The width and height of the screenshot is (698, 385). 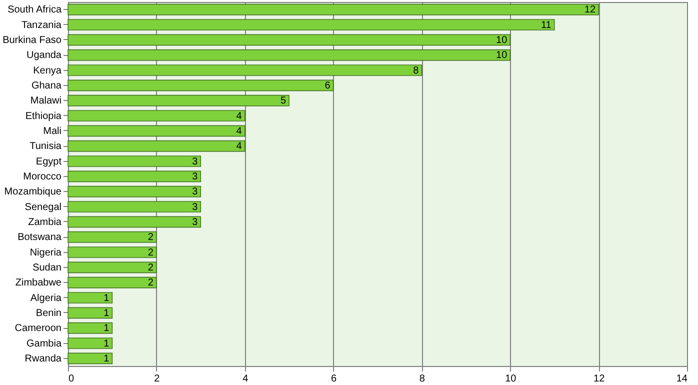 What do you see at coordinates (49, 162) in the screenshot?
I see `y-tick-label: Egypt` at bounding box center [49, 162].